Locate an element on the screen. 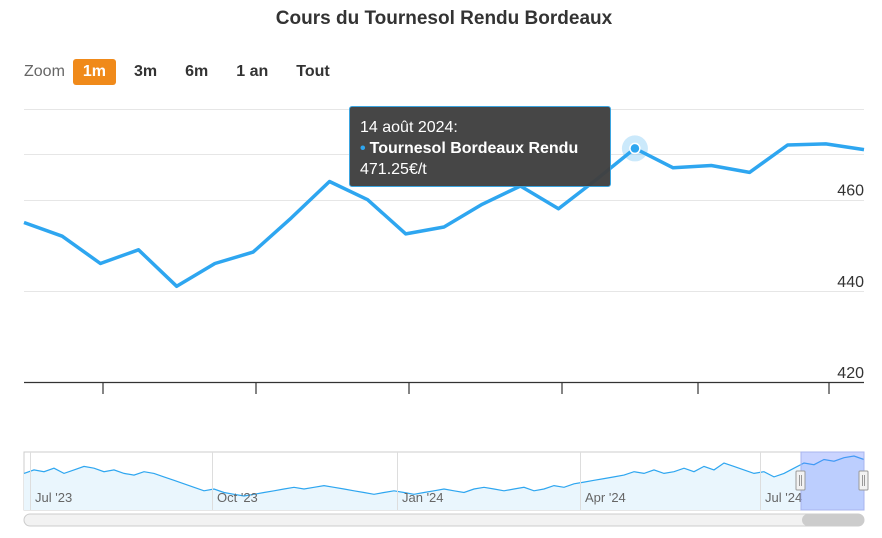 The image size is (882, 538). y-axis-labels: 420 440 460 is located at coordinates (850, 282).